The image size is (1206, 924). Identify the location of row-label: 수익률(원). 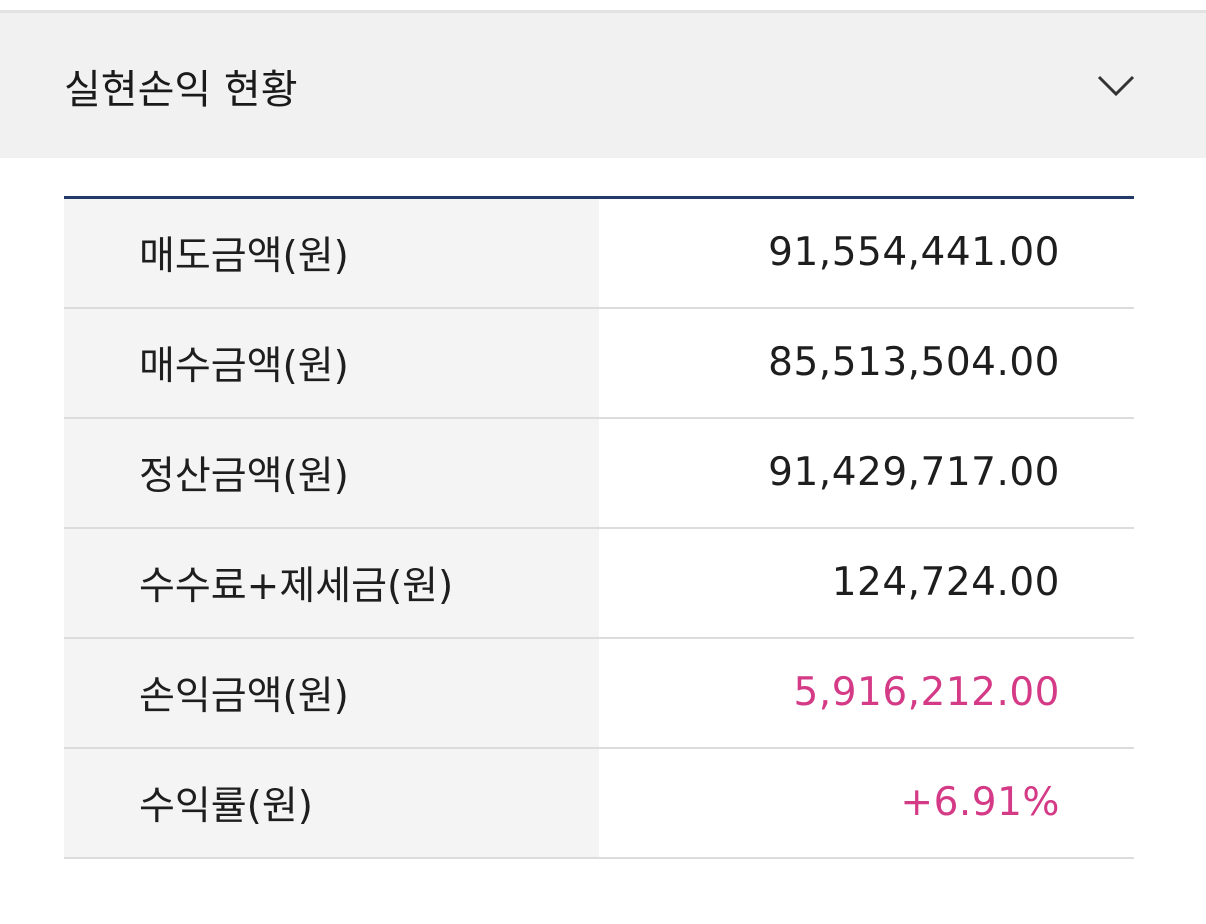
(331, 802).